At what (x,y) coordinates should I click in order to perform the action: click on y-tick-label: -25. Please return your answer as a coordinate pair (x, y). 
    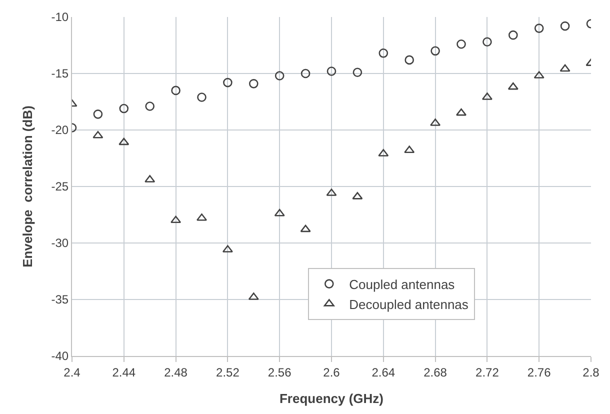
    Looking at the image, I should click on (60, 187).